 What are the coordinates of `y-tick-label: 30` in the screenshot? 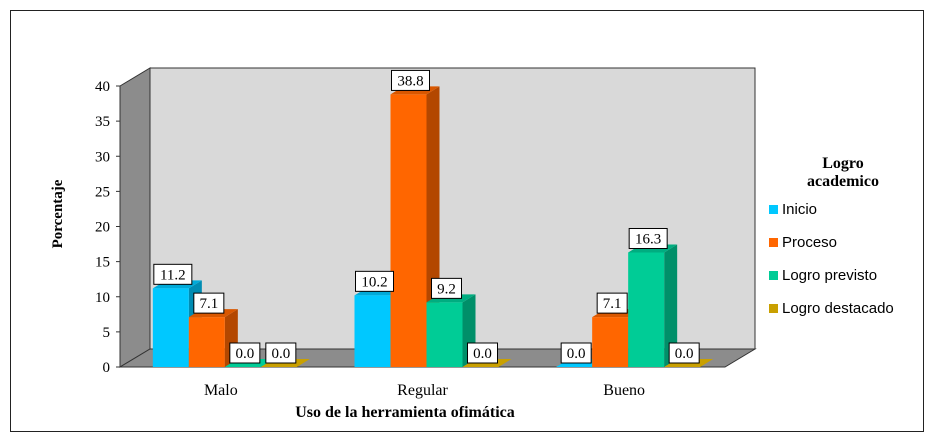 It's located at (102, 157).